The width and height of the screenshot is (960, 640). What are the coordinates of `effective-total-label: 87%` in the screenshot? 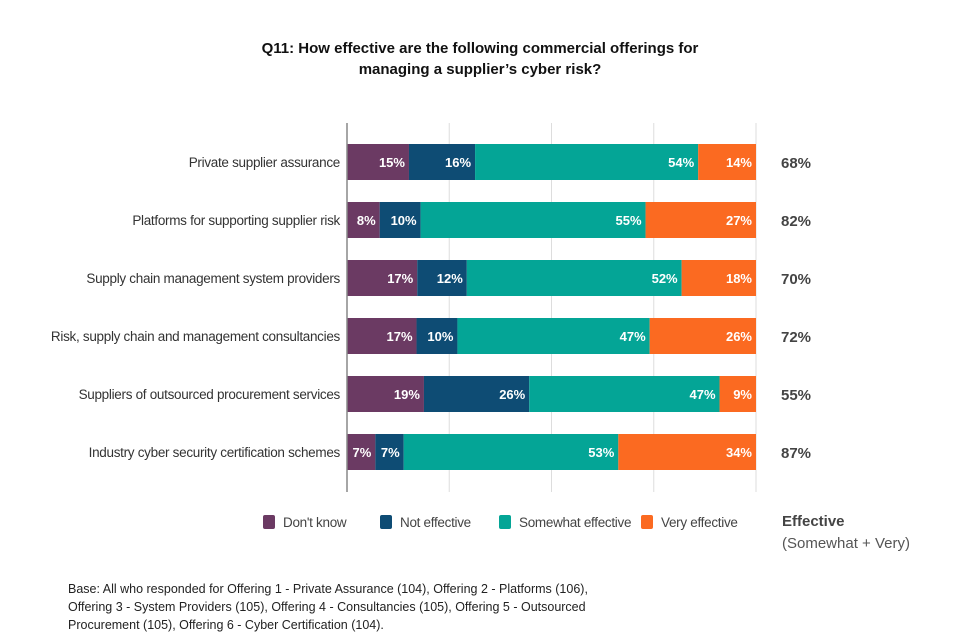 It's located at (796, 453).